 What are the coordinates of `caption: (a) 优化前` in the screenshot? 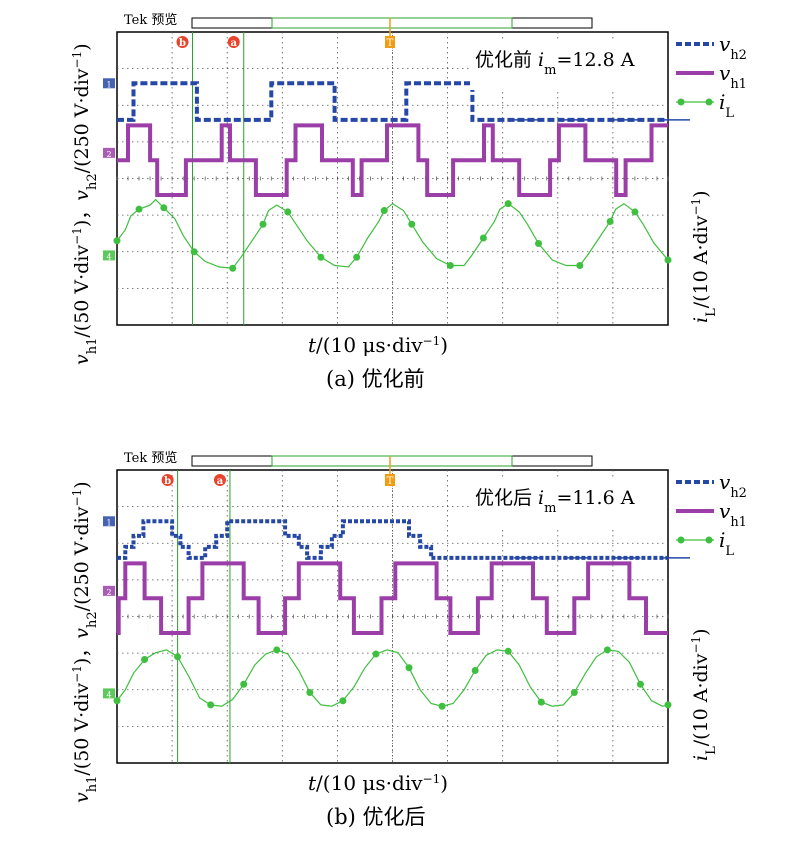 It's located at (375, 379).